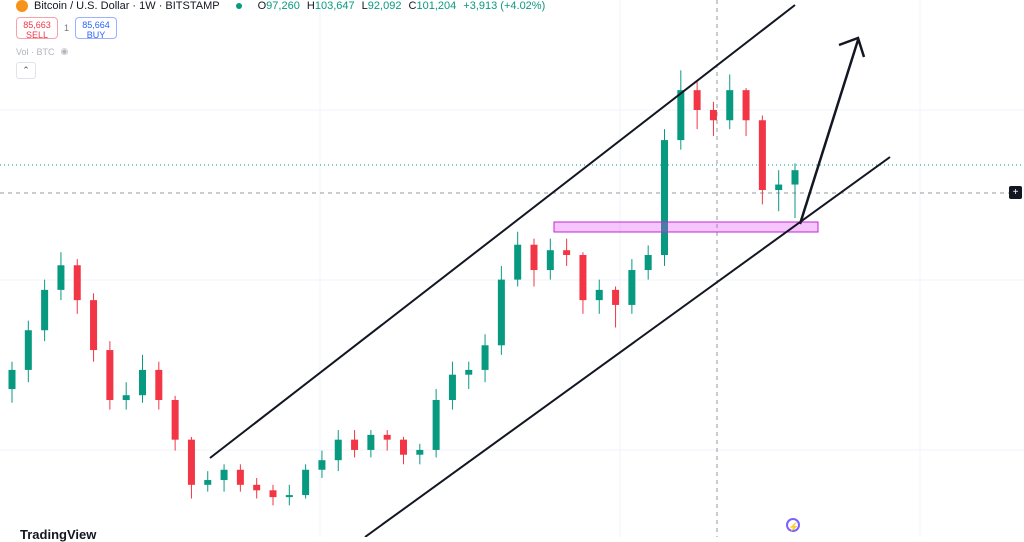  Describe the element at coordinates (37, 28) in the screenshot. I see `sell-button: 85,663 SELL` at that location.